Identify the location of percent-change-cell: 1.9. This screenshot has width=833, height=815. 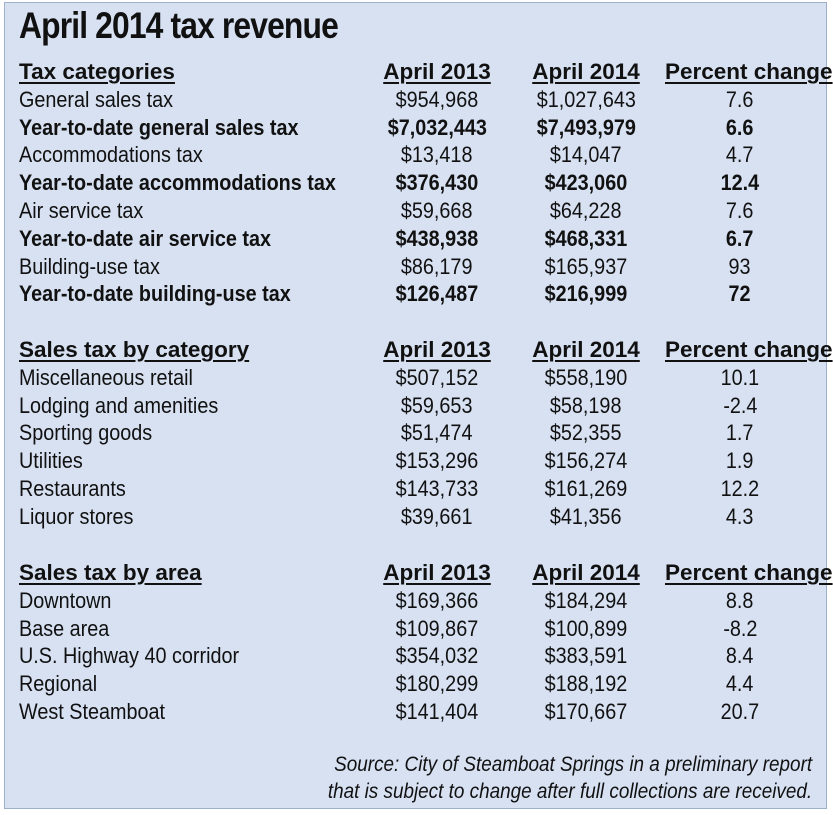
(740, 461).